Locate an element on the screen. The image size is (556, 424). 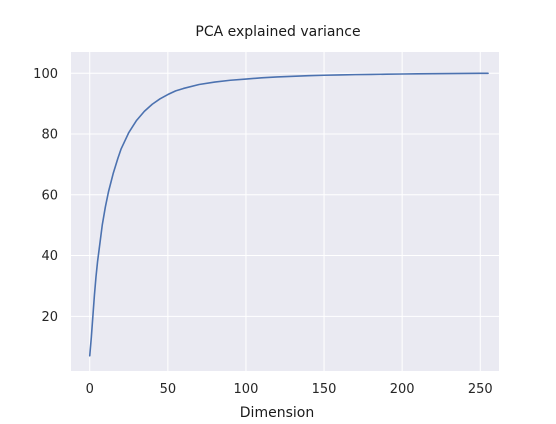
y-tick-label: 20 is located at coordinates (49, 317).